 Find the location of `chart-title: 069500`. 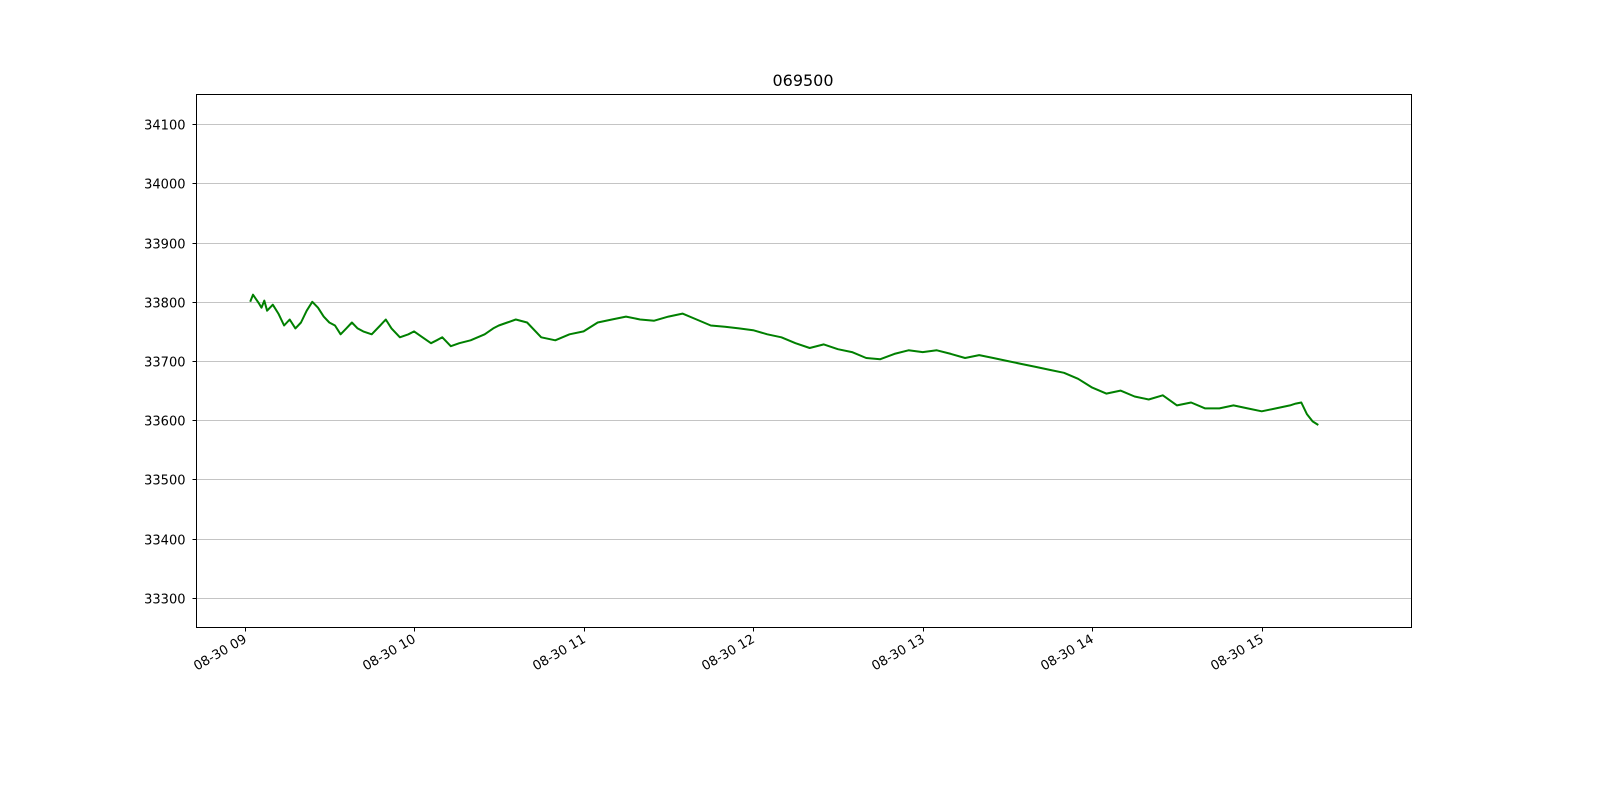

chart-title: 069500 is located at coordinates (802, 80).